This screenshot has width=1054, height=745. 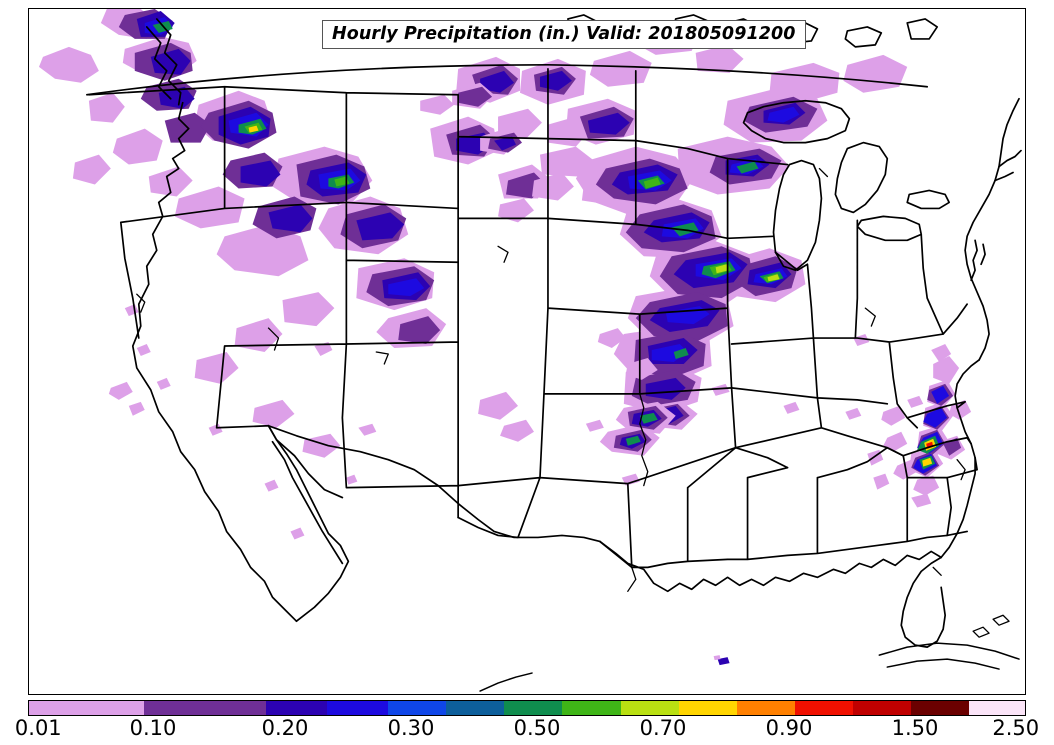 I want to click on precip-gulf-cell-light, so click(x=717, y=658).